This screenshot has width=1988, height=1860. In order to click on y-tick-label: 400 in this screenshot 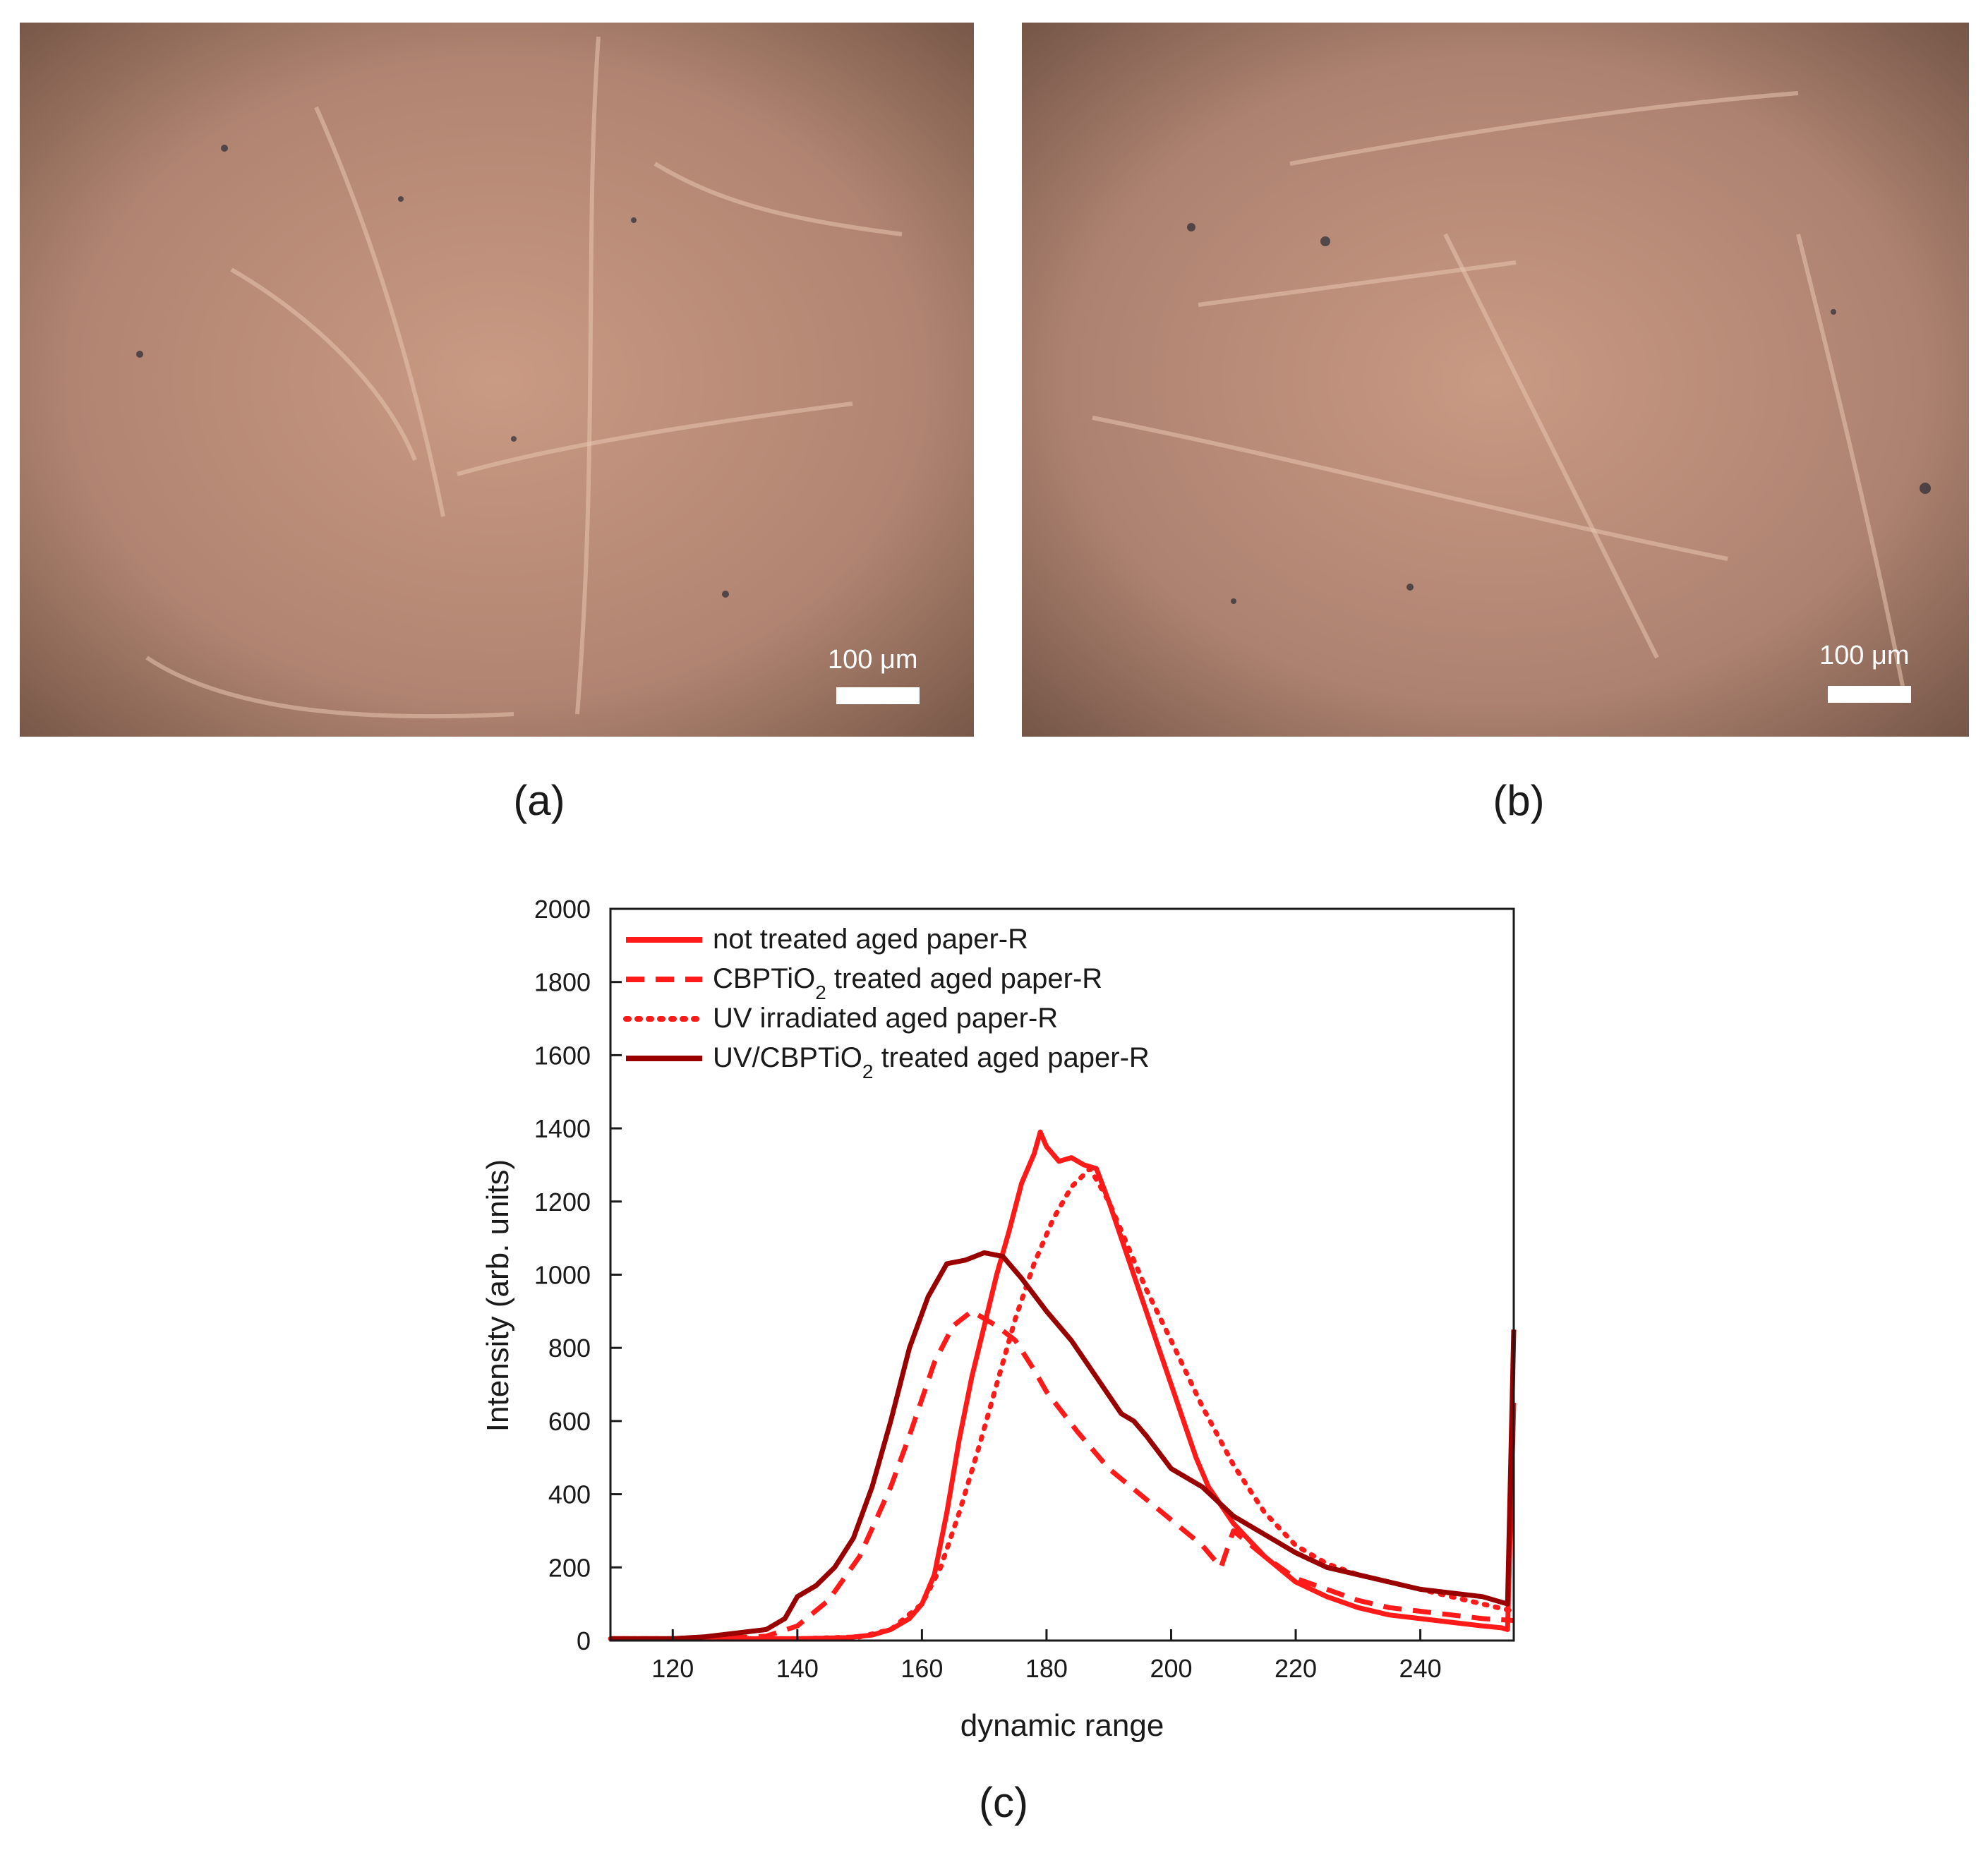, I will do `click(569, 1494)`.